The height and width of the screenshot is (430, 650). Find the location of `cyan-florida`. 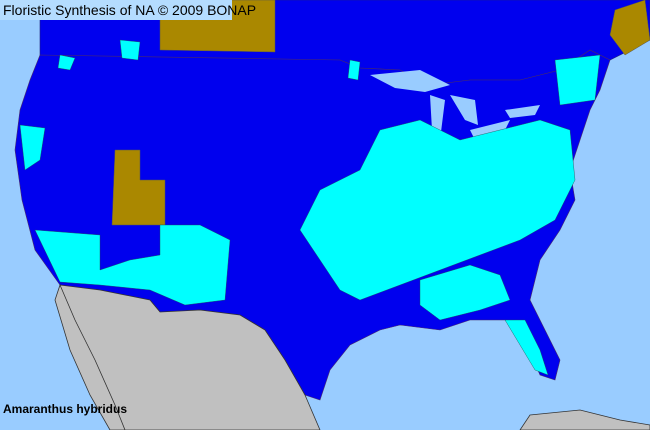

cyan-florida is located at coordinates (526, 347).